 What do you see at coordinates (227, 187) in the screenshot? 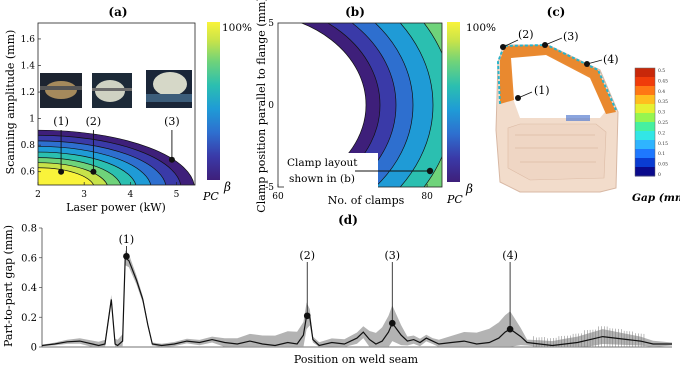
I see `panel-a-colorbar-beta: β` at bounding box center [227, 187].